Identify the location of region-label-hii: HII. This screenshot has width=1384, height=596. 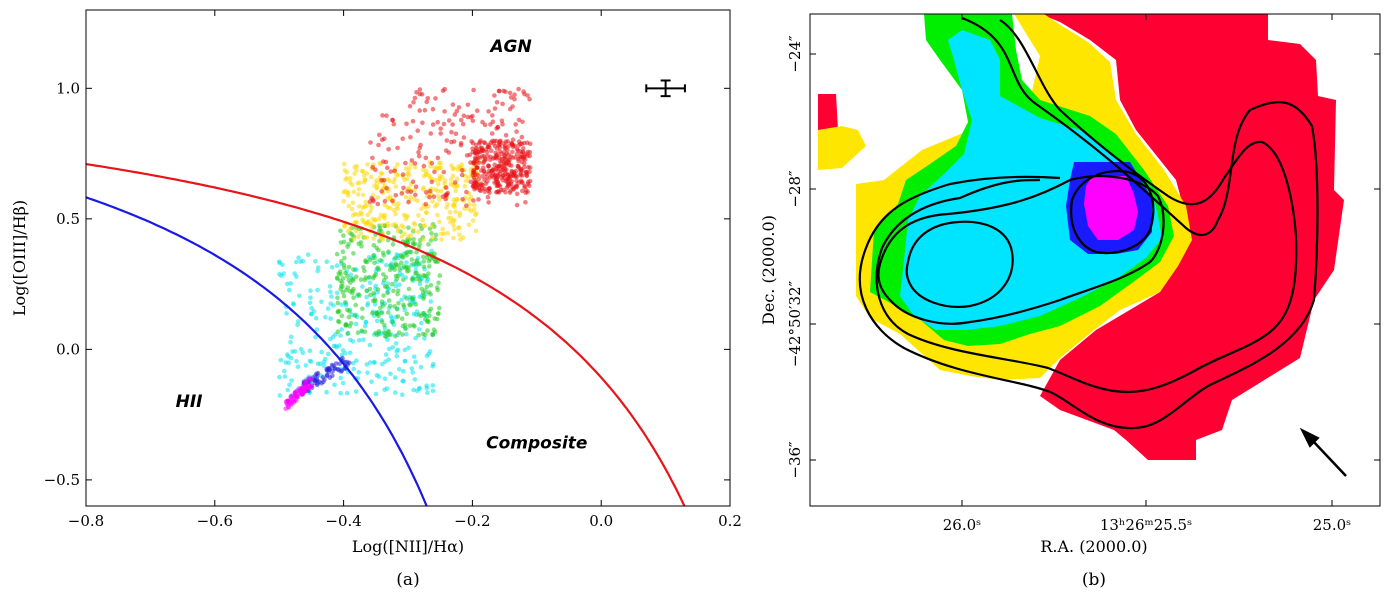
(189, 402).